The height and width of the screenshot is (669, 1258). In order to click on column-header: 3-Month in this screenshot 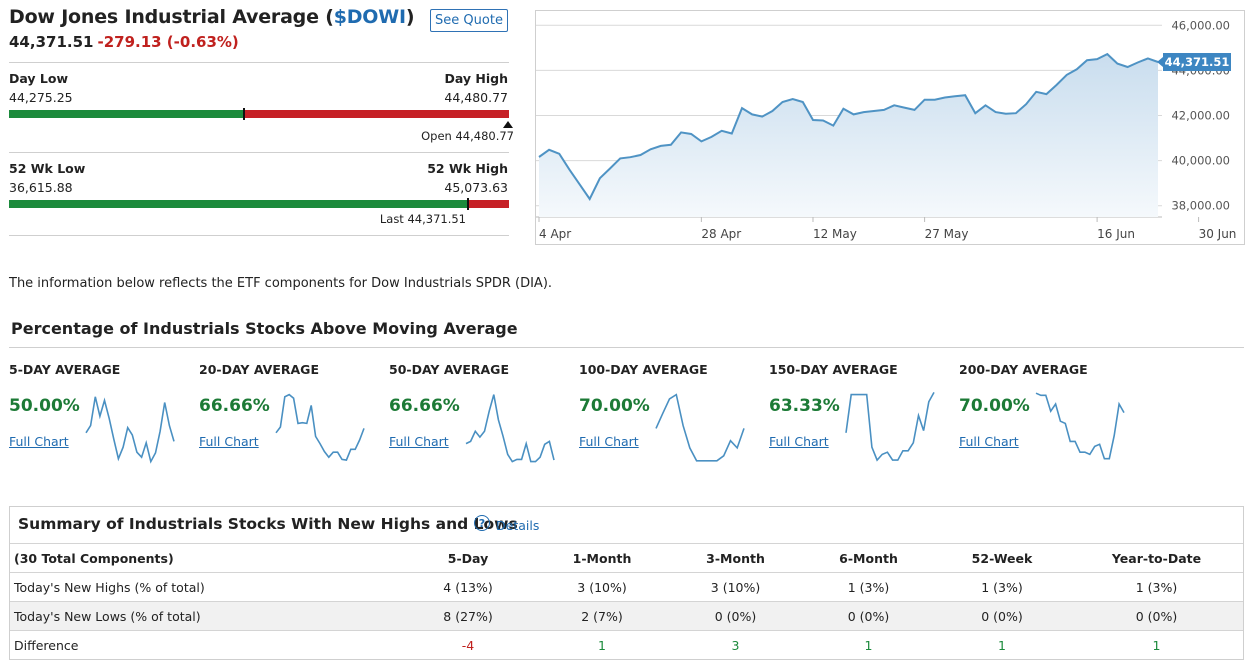, I will do `click(735, 558)`.